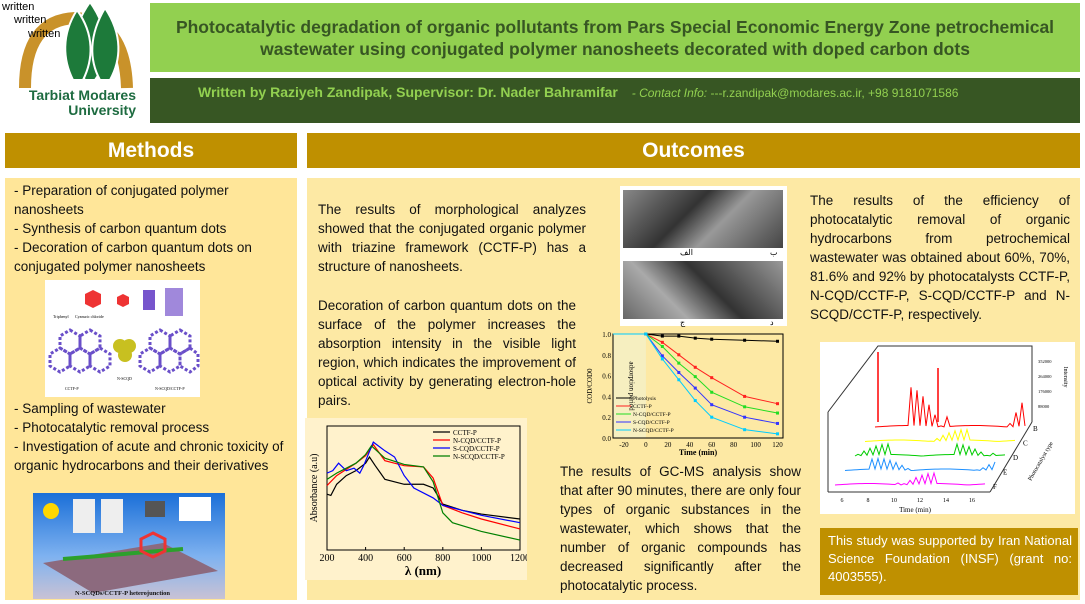  Describe the element at coordinates (774, 252) in the screenshot. I see `sem-label: ب` at that location.